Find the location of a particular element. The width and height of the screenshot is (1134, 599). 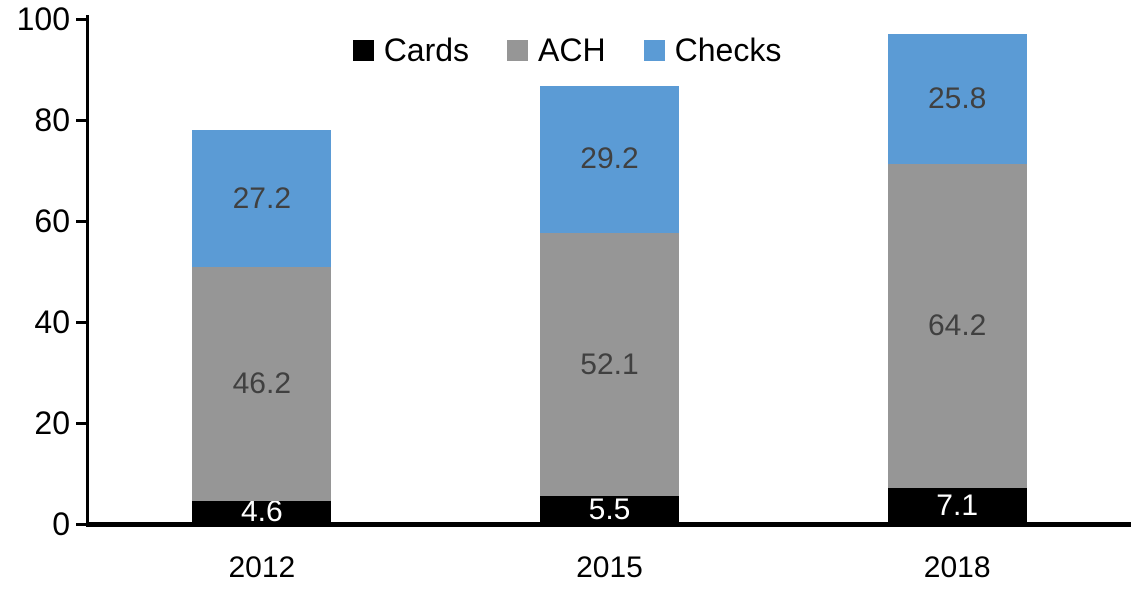

bar-segment-cards-2015: 5.5 is located at coordinates (609, 510).